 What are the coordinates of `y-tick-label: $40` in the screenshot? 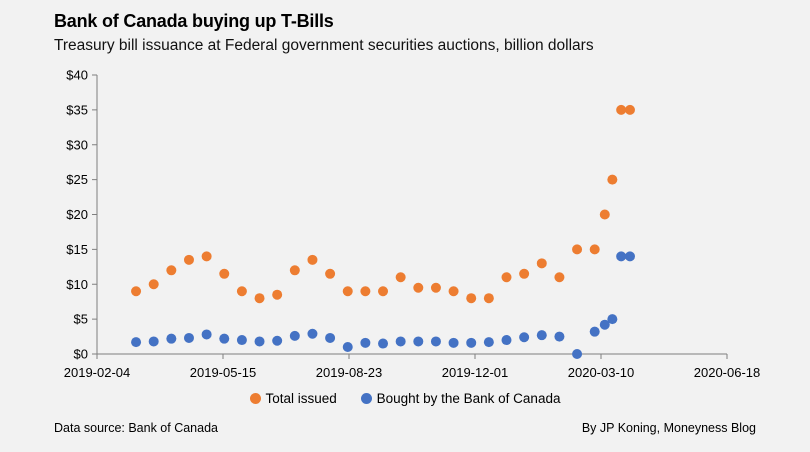 It's located at (77, 75).